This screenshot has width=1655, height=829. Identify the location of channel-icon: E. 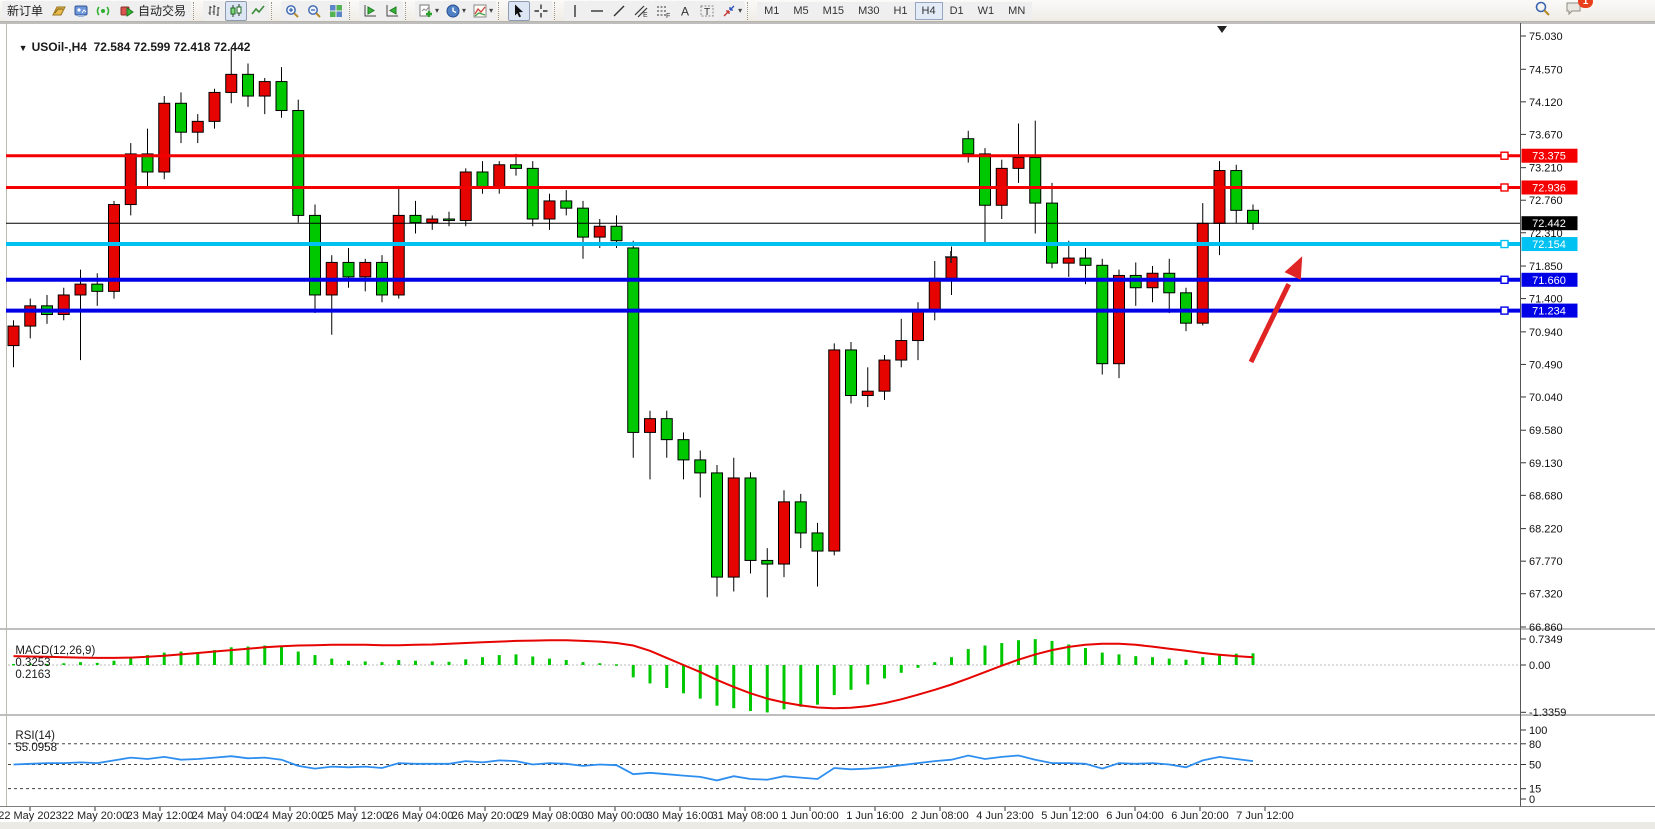
(641, 11).